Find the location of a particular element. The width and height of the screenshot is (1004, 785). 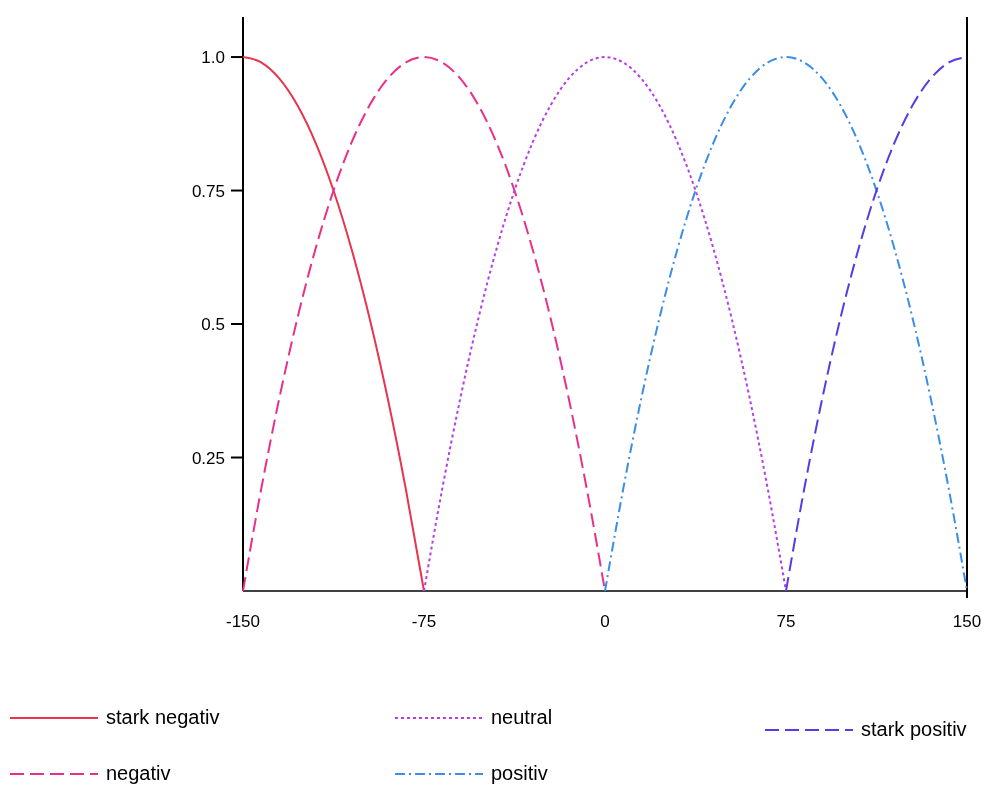

y-tick-label: 0.5 is located at coordinates (213, 325).